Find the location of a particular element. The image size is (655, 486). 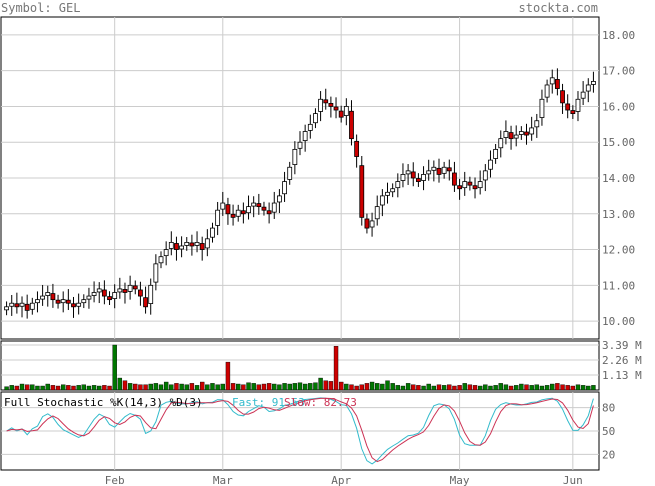

volume-grid is located at coordinates (300, 360).